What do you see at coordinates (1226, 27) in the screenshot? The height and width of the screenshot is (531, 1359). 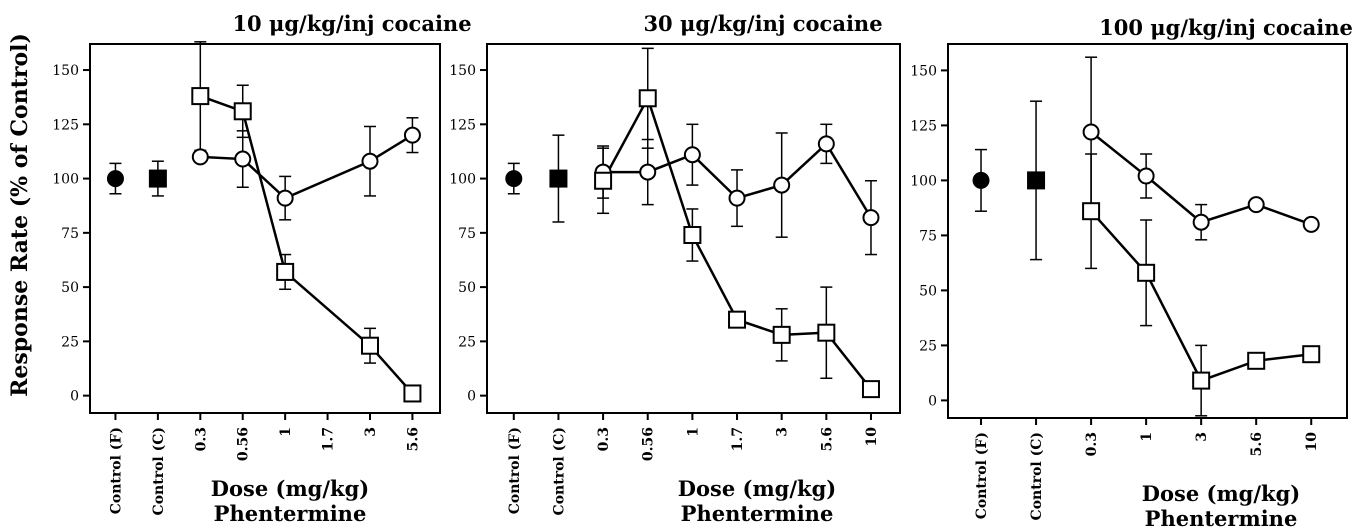 I see `panel-title: 100 μg/kg/inj cocaine` at bounding box center [1226, 27].